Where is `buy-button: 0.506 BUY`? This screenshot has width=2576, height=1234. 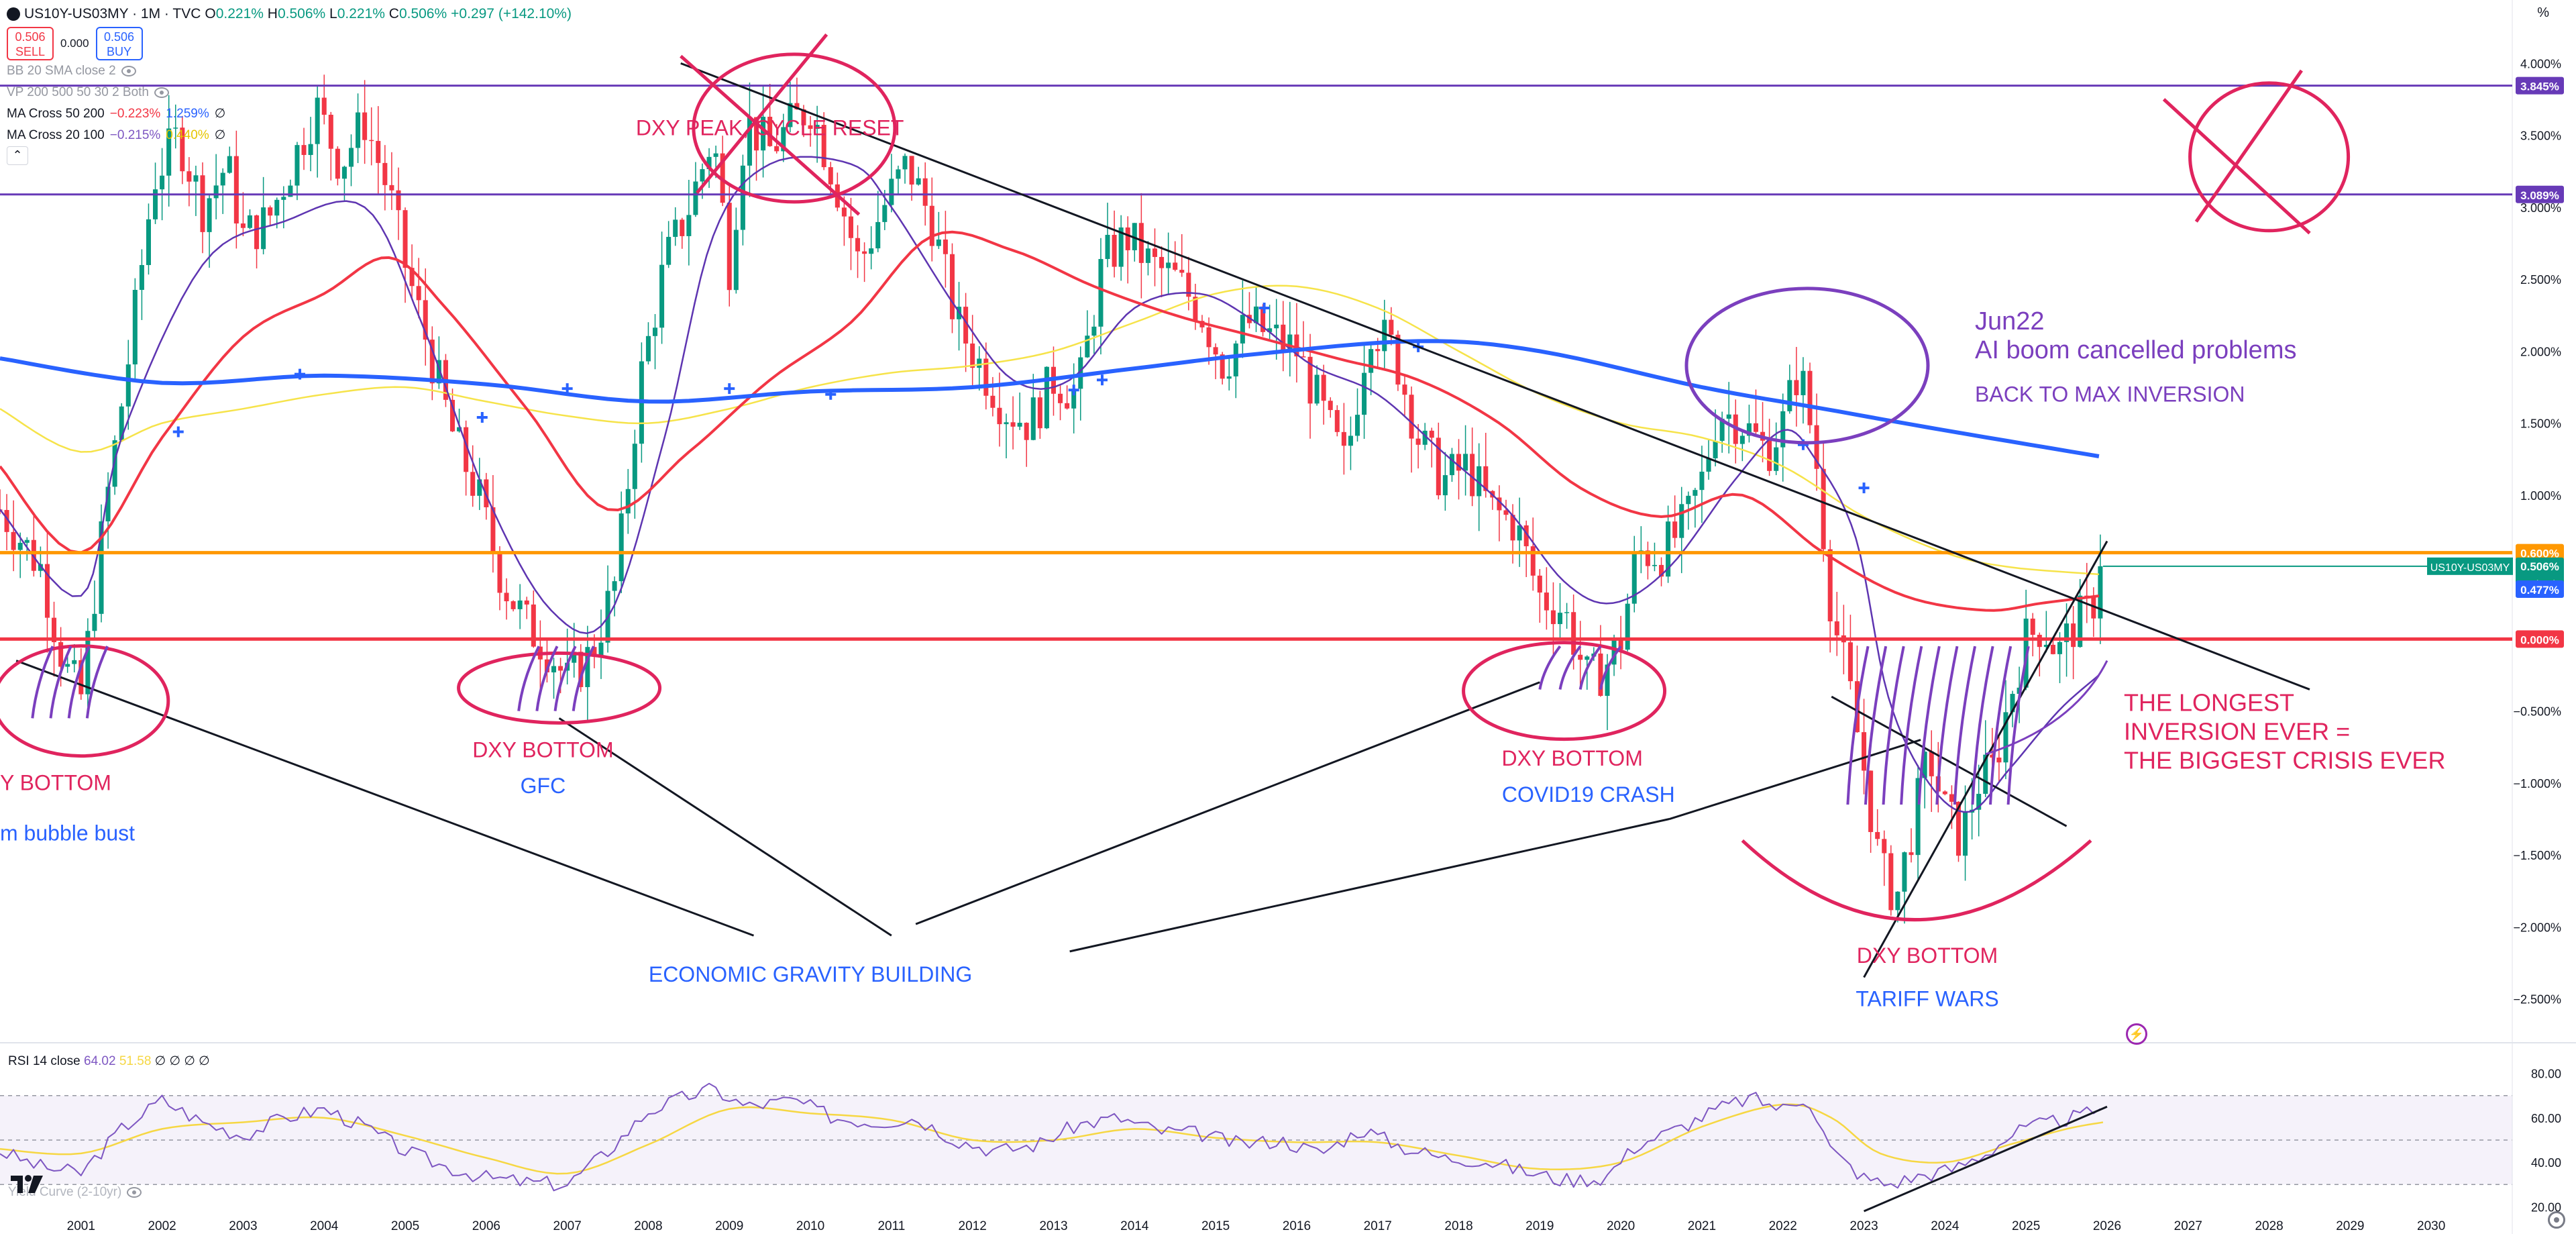 buy-button: 0.506 BUY is located at coordinates (119, 43).